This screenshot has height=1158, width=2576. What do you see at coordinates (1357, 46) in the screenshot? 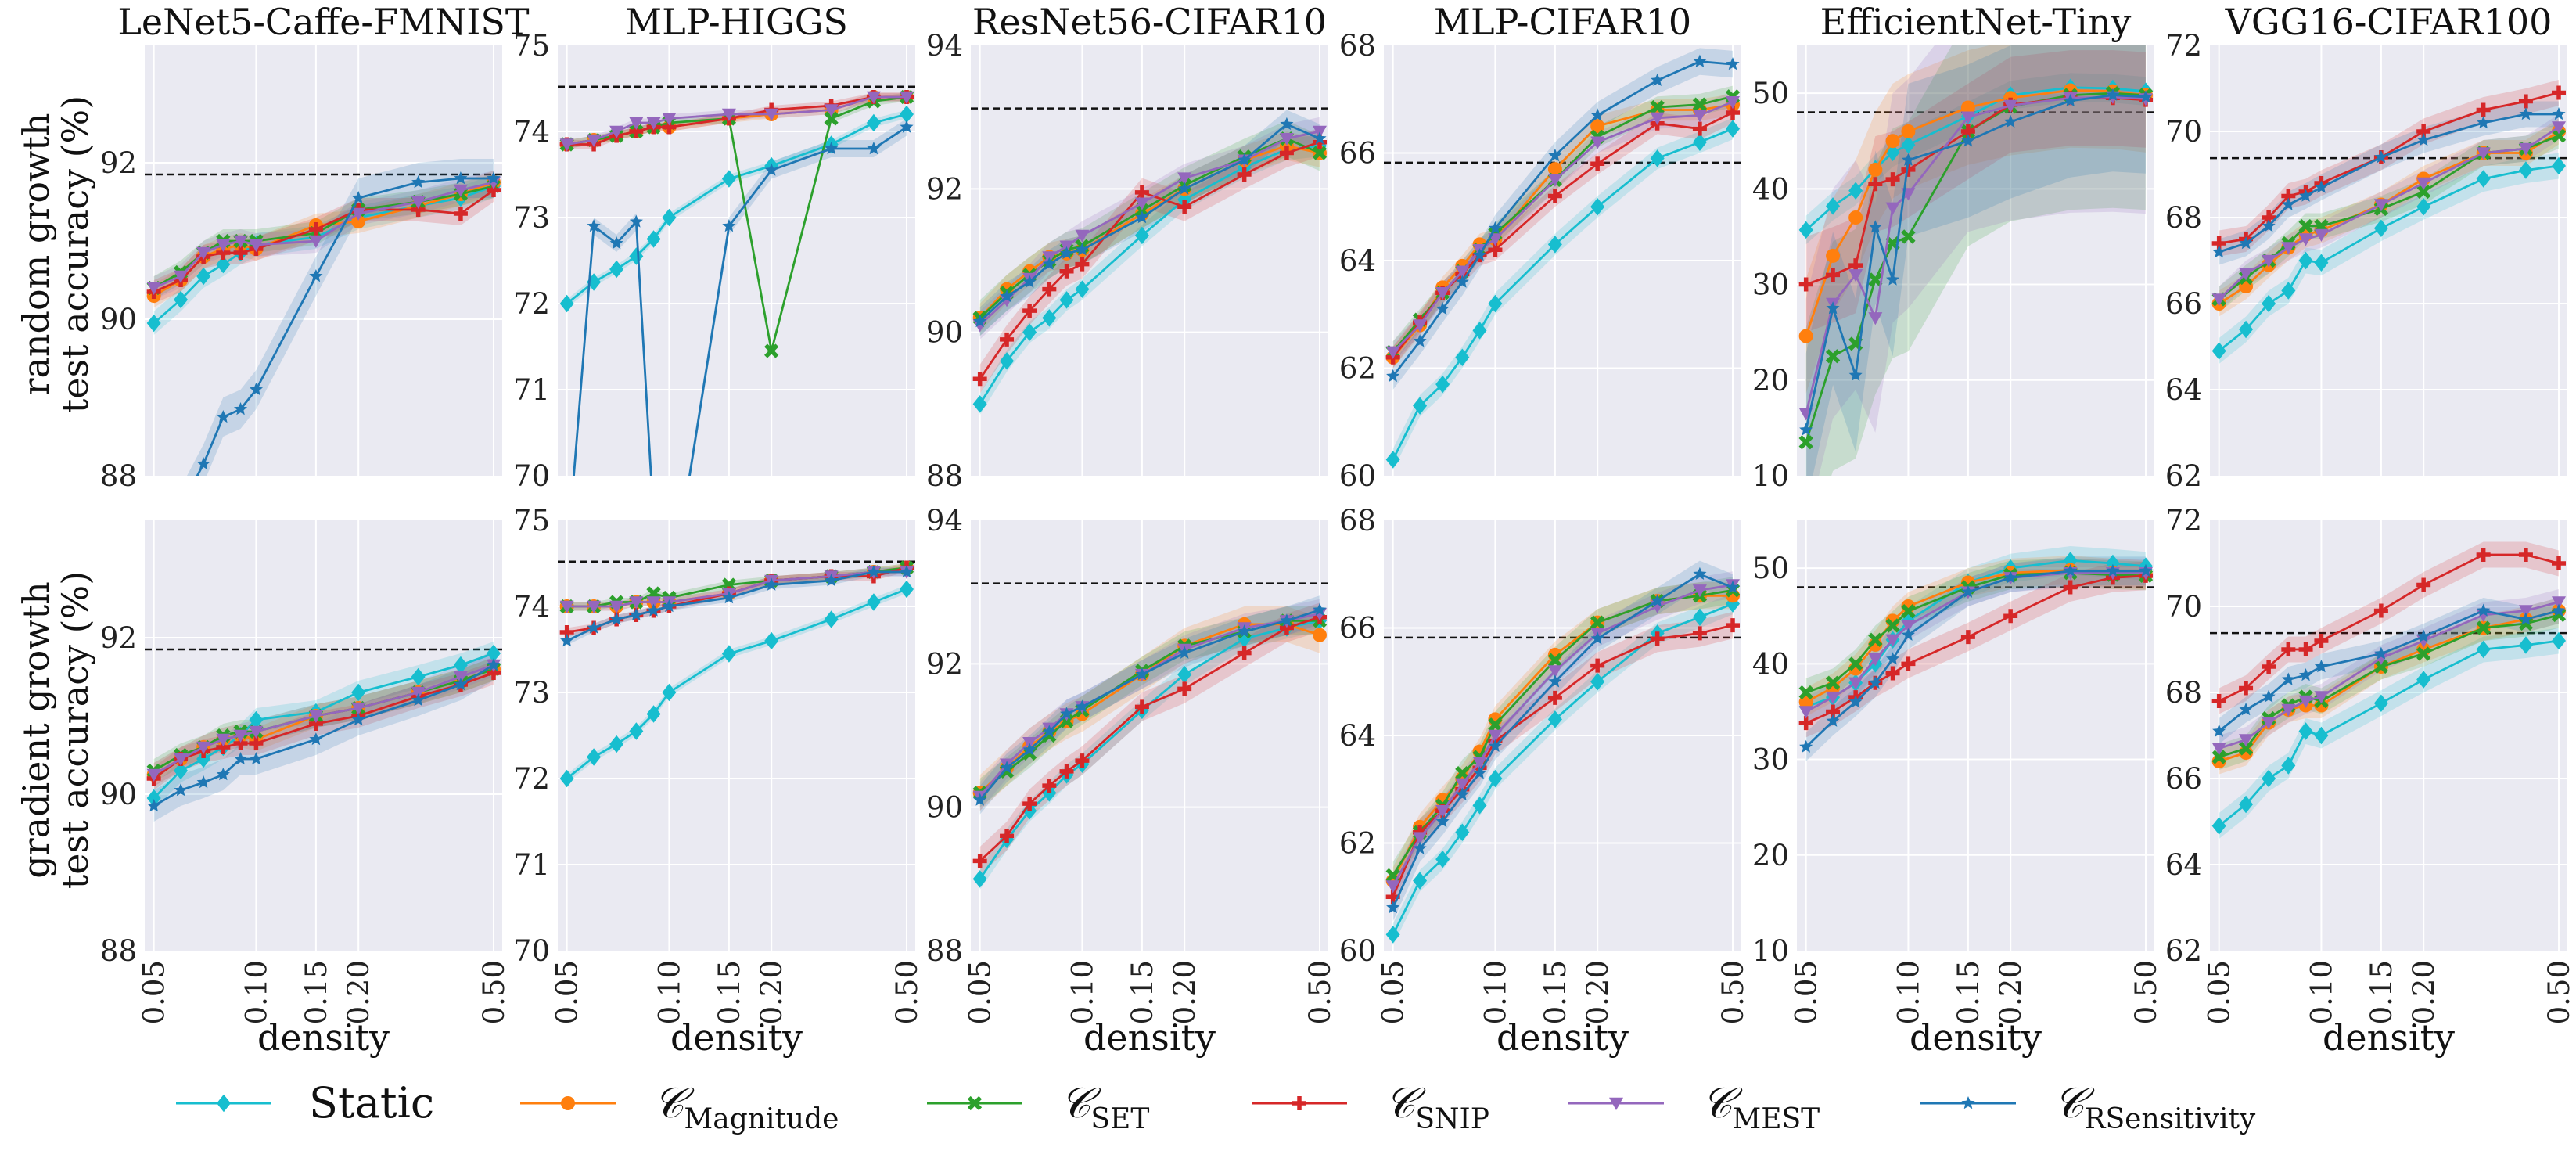
I see `y-tick-label: 68` at bounding box center [1357, 46].